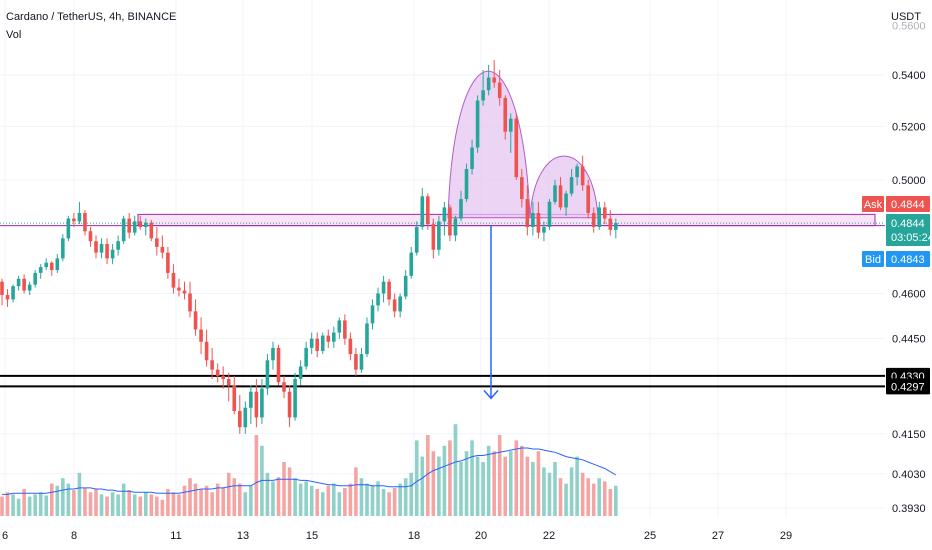 This screenshot has width=932, height=550. What do you see at coordinates (718, 536) in the screenshot?
I see `x-axis-tick-label: 27` at bounding box center [718, 536].